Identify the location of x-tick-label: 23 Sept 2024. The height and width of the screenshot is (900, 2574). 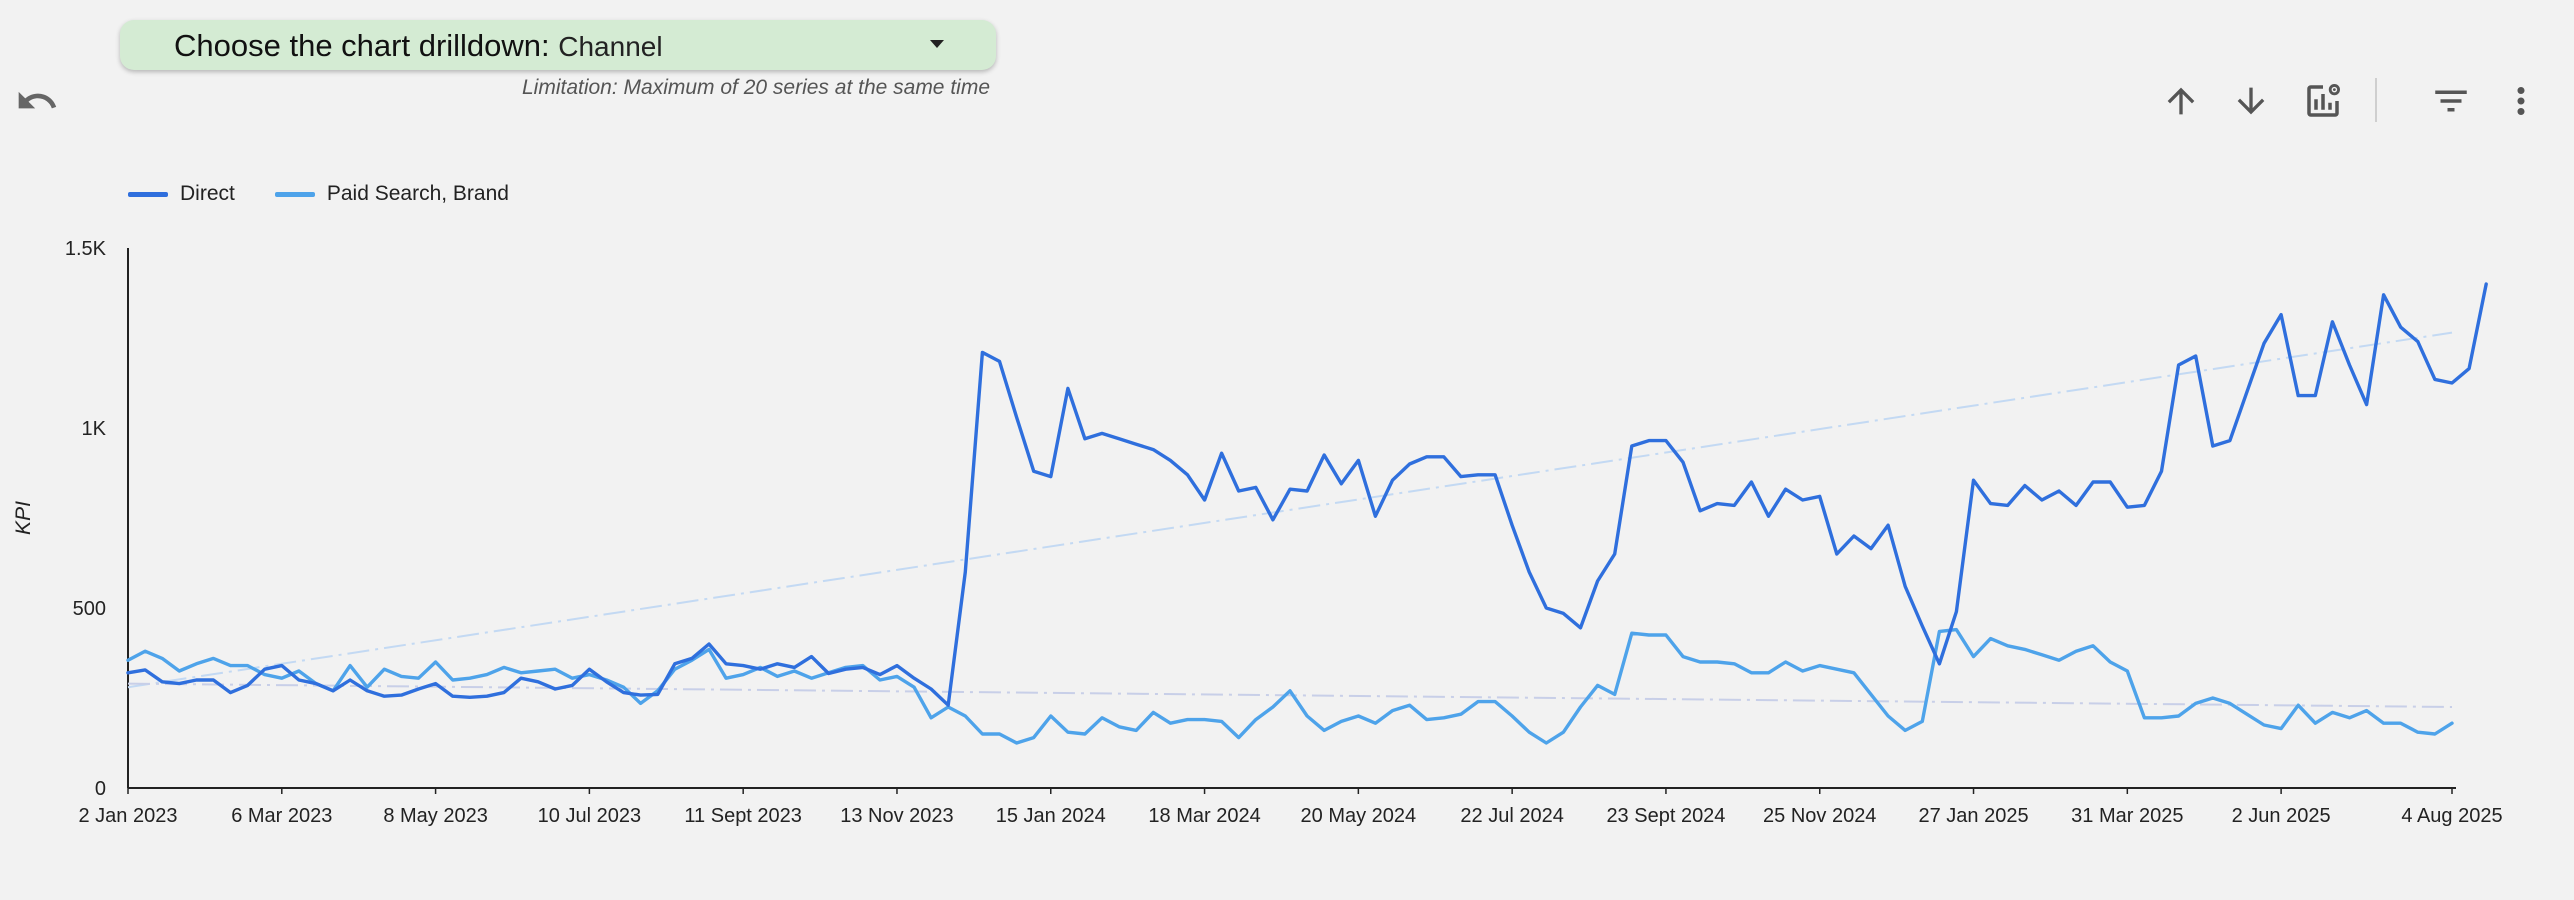
(1665, 816).